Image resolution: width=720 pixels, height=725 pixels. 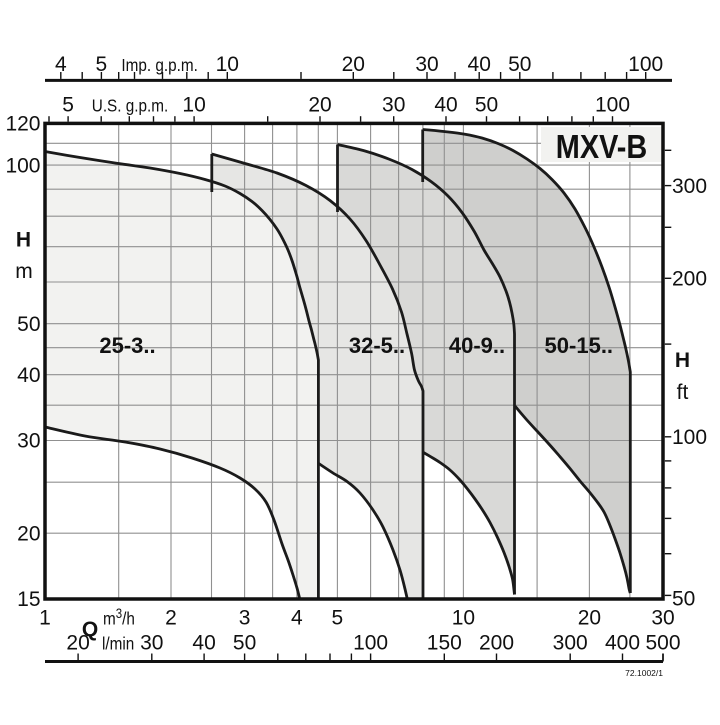 What do you see at coordinates (24, 271) in the screenshot?
I see `svg-text: m` at bounding box center [24, 271].